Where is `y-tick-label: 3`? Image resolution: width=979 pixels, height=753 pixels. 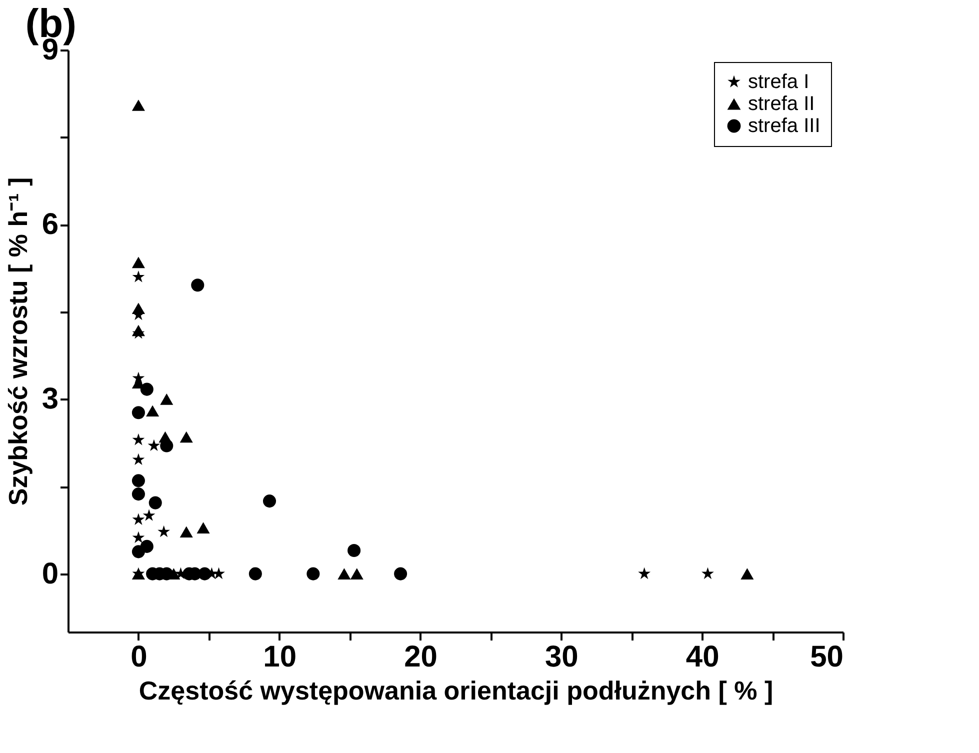 y-tick-label: 3 is located at coordinates (50, 399).